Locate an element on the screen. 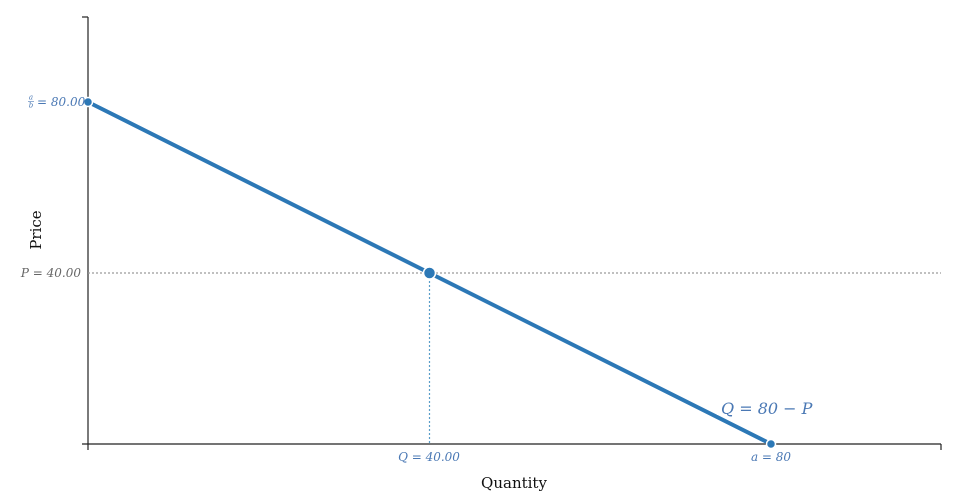 This screenshot has width=976, height=502. fraction-numerator: a is located at coordinates (31, 98).